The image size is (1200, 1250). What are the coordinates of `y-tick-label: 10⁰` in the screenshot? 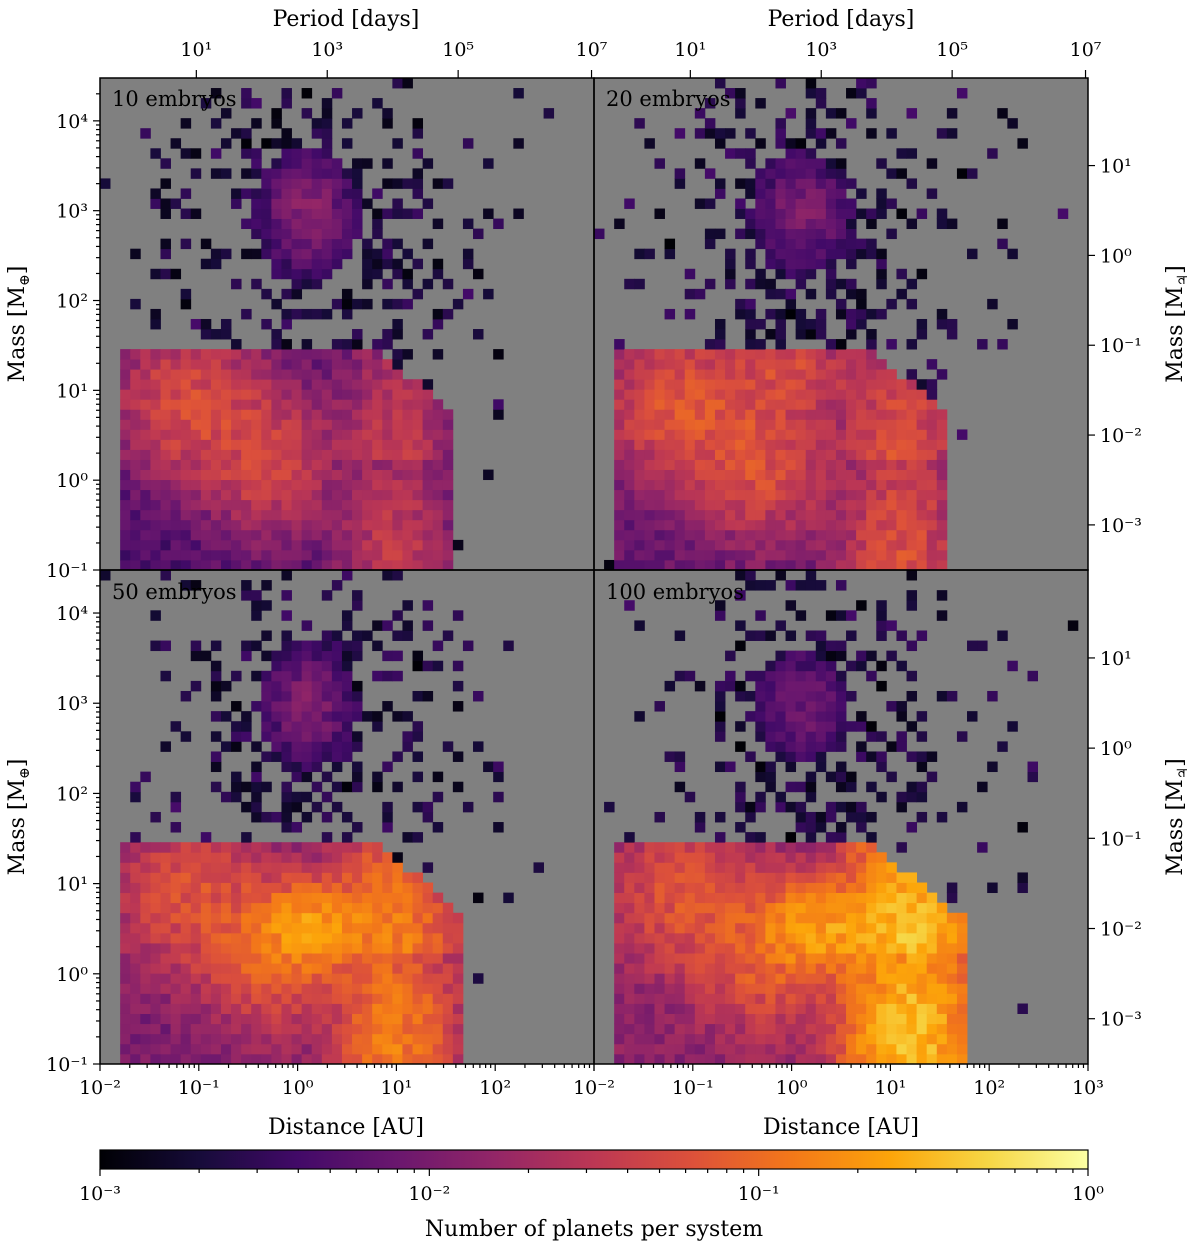 It's located at (72, 481).